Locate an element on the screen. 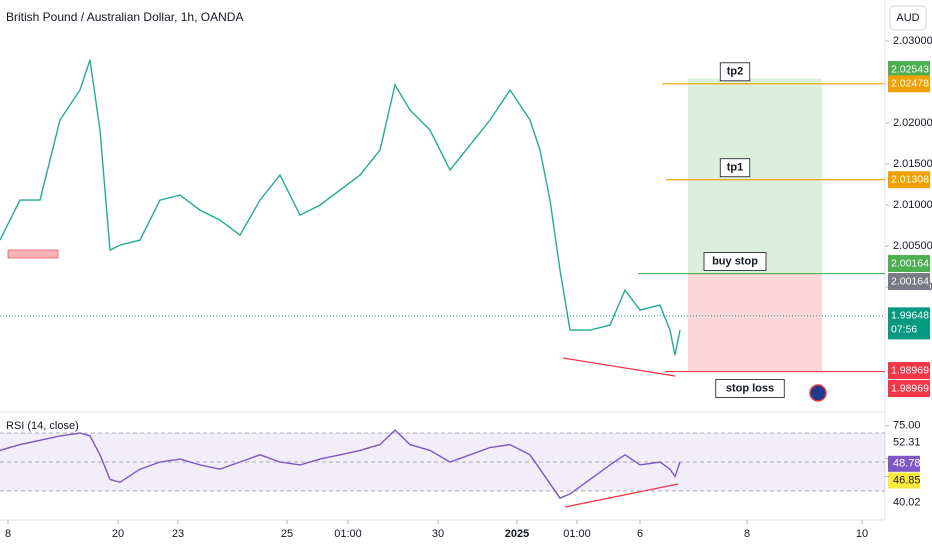 The image size is (932, 555). level-label: buy stop is located at coordinates (735, 261).